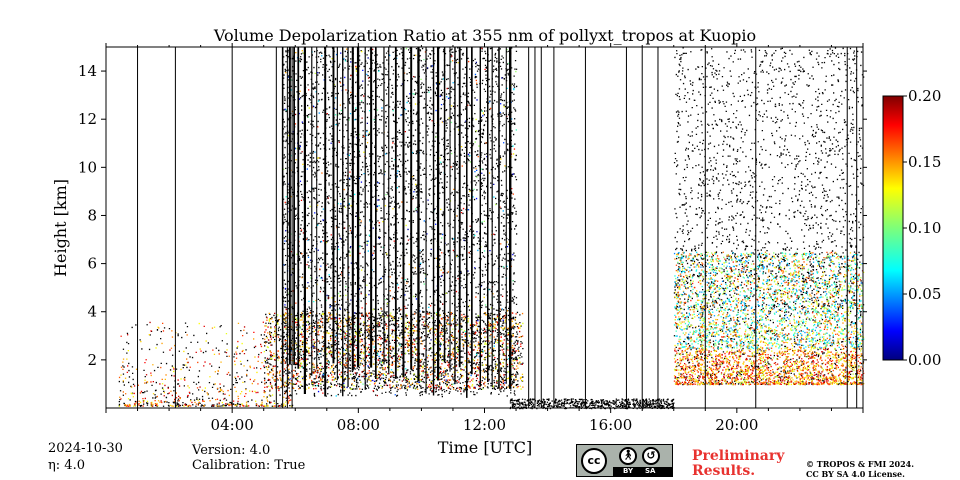 The image size is (960, 480). I want to click on cc-by-sa-logo: cc 🚶︎ ↺ BY SA, so click(624, 460).